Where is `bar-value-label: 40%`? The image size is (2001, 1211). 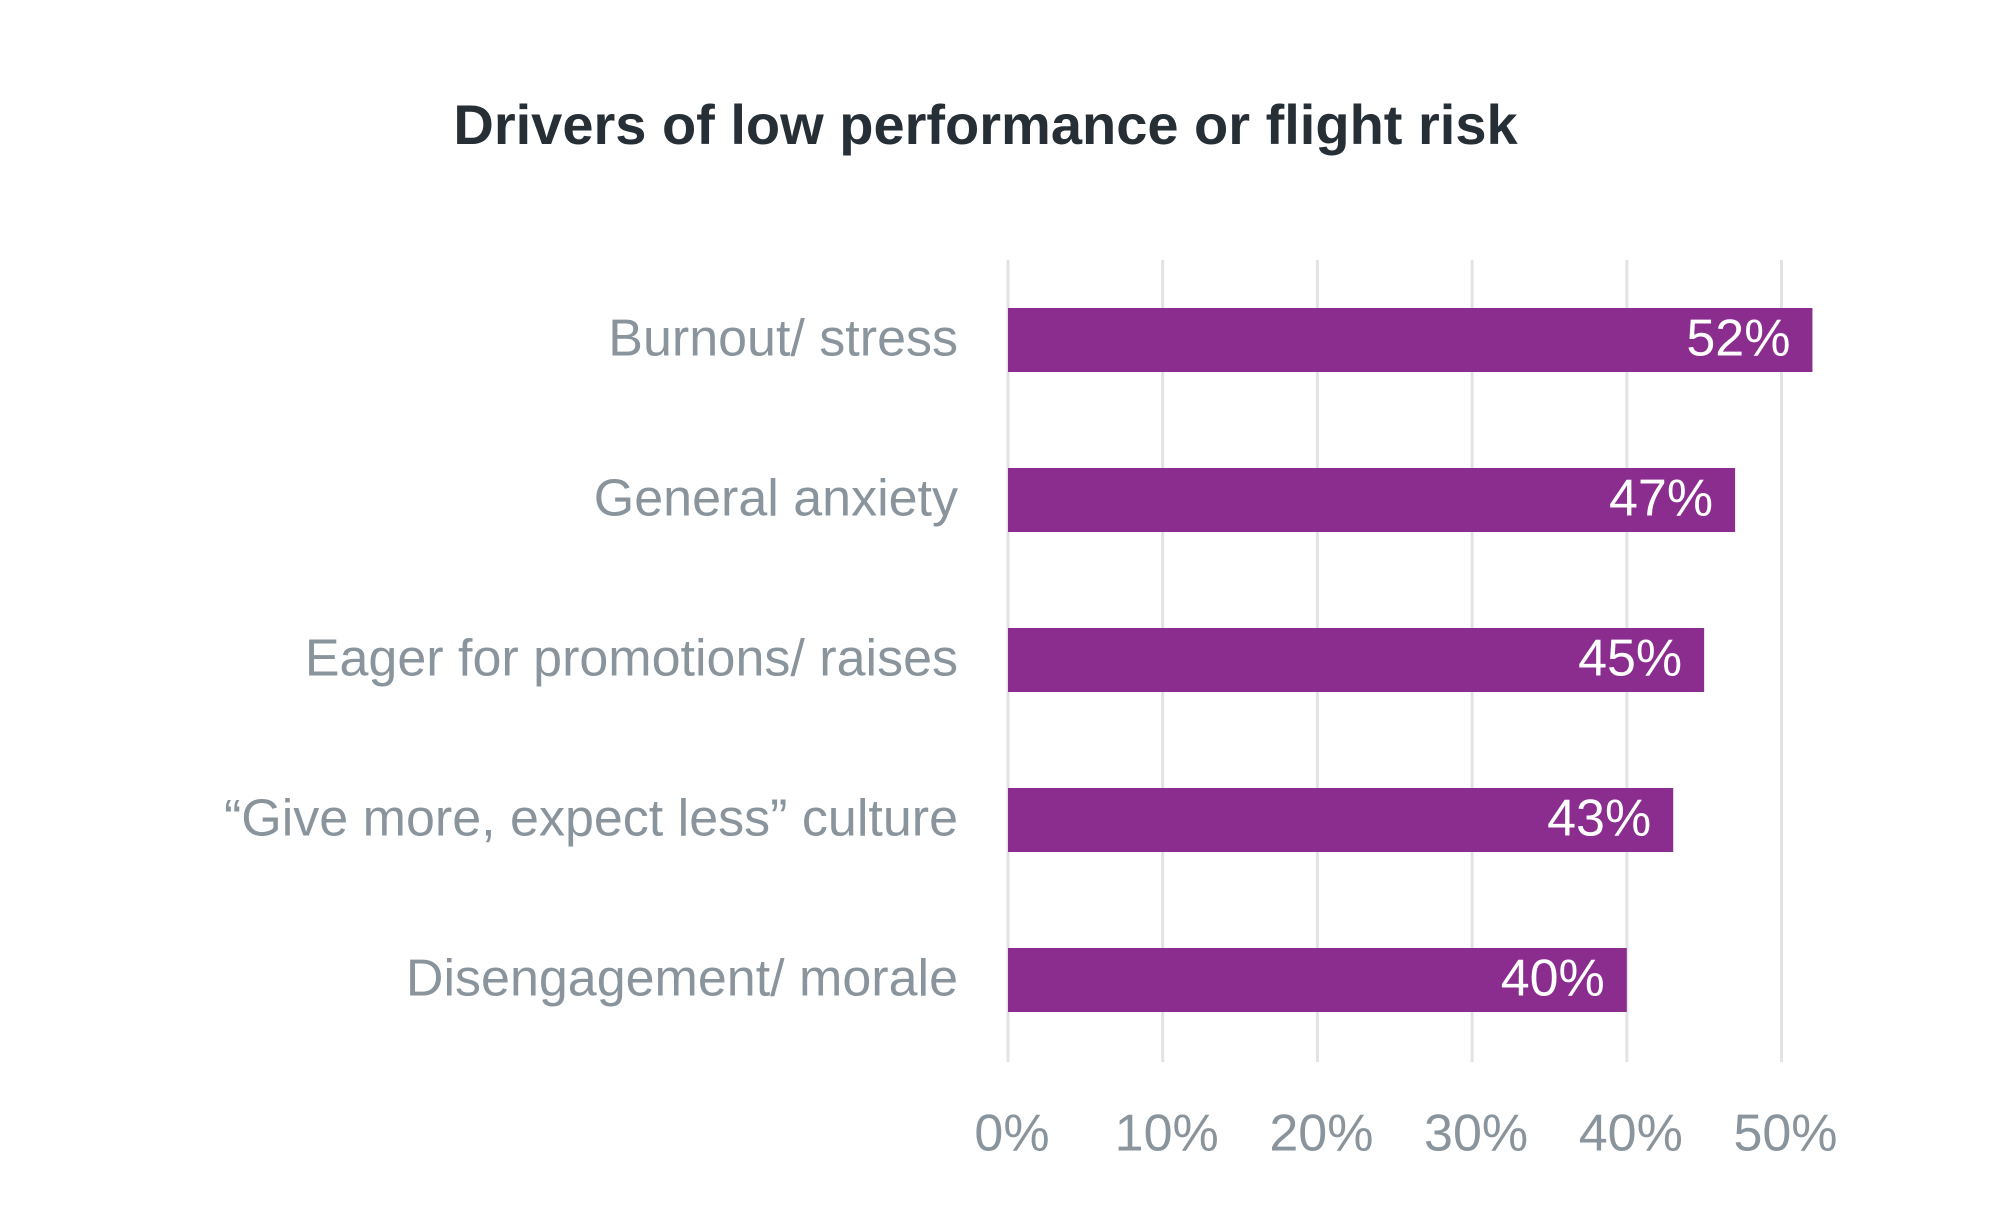
bar-value-label: 40% is located at coordinates (1553, 979).